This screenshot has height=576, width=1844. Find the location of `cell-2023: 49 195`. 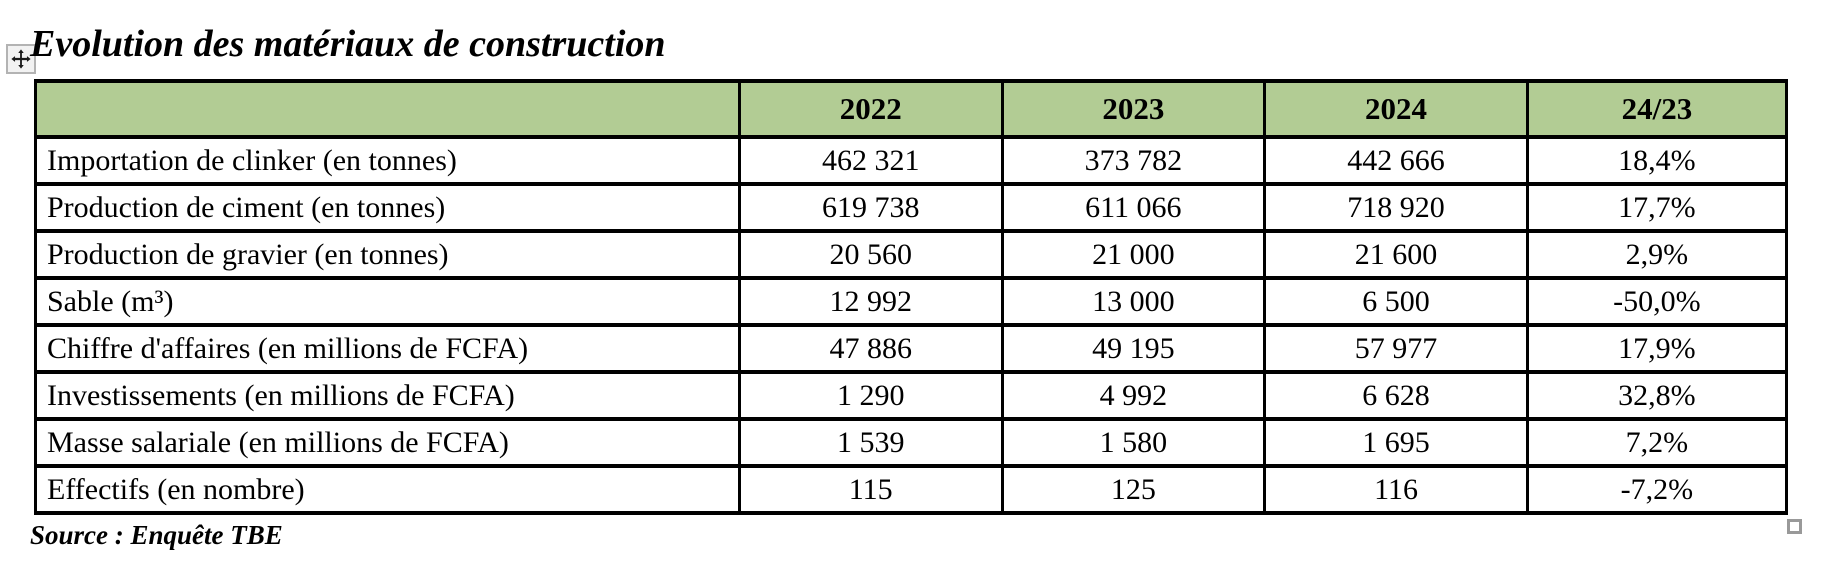

cell-2023: 49 195 is located at coordinates (1133, 348).